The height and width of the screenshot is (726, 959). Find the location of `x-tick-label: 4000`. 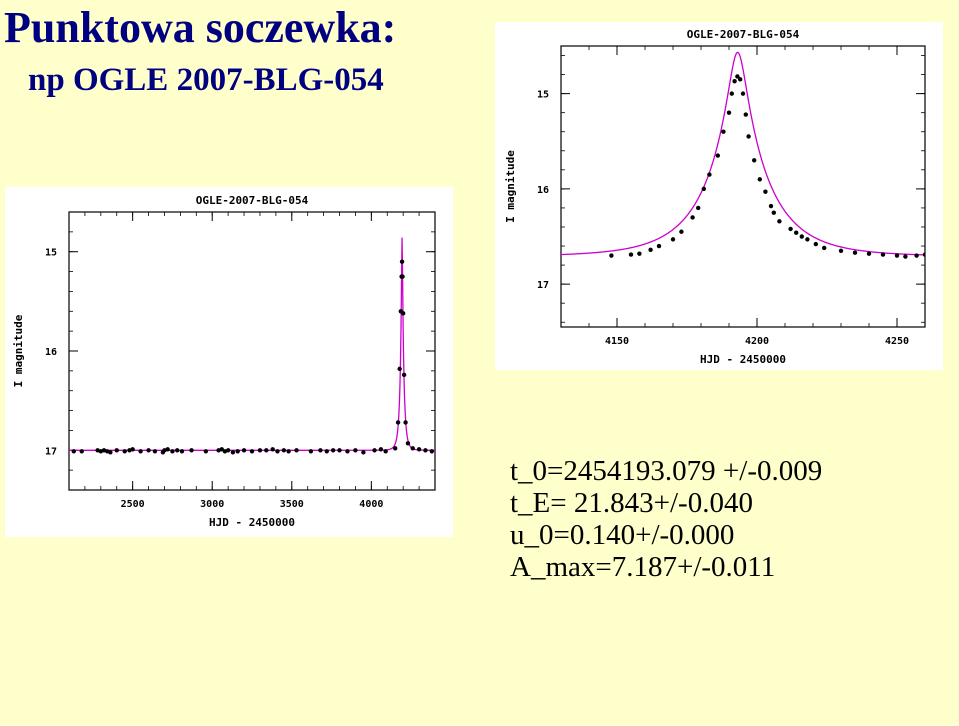

x-tick-label: 4000 is located at coordinates (371, 504).